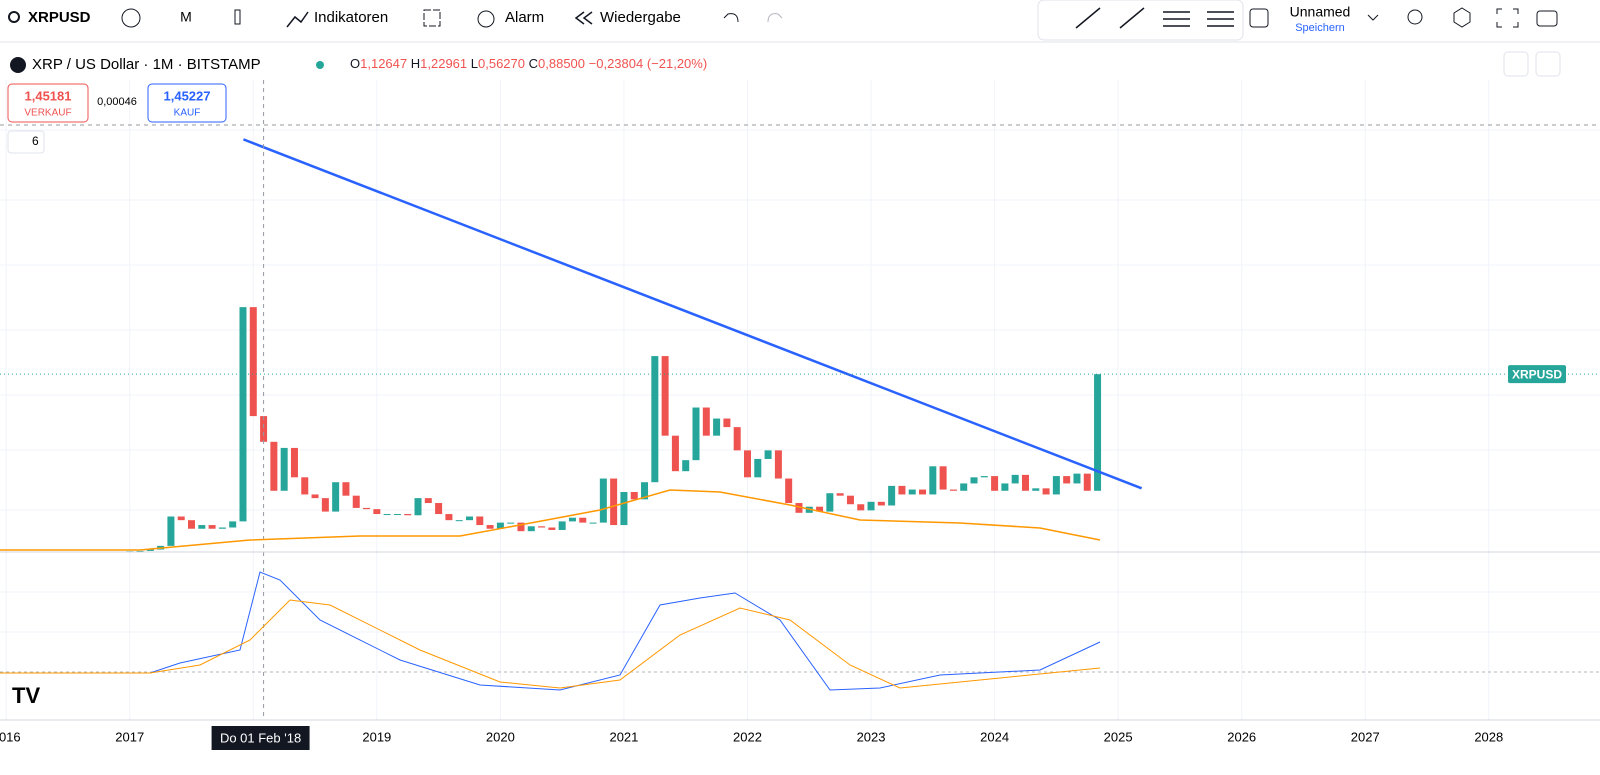  Describe the element at coordinates (474, 63) in the screenshot. I see `l-label: L` at that location.